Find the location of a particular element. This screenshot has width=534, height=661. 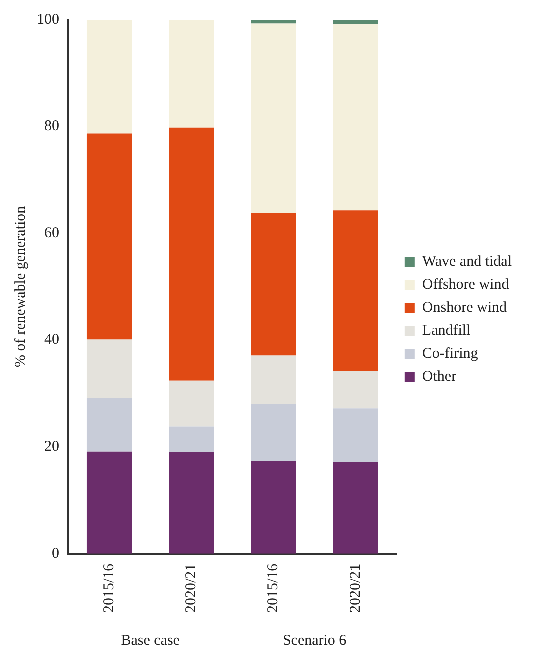

legend-label: Wave and tidal is located at coordinates (467, 262).